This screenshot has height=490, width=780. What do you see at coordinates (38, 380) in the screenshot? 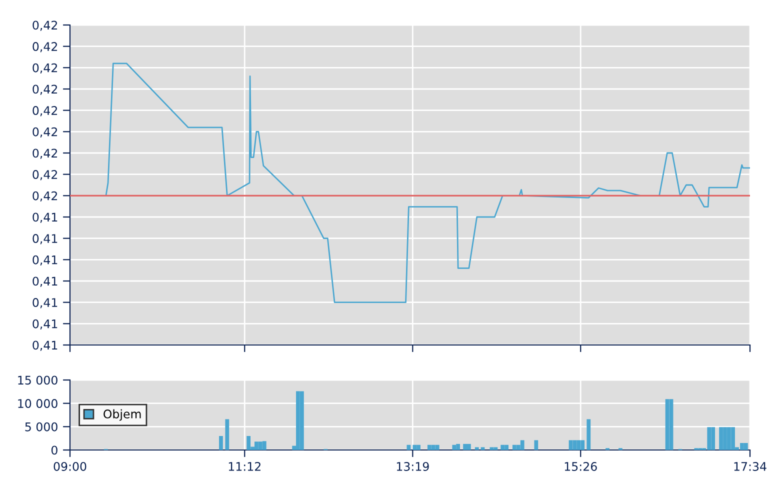
I see `y-tick-label: 15 000` at bounding box center [38, 380].